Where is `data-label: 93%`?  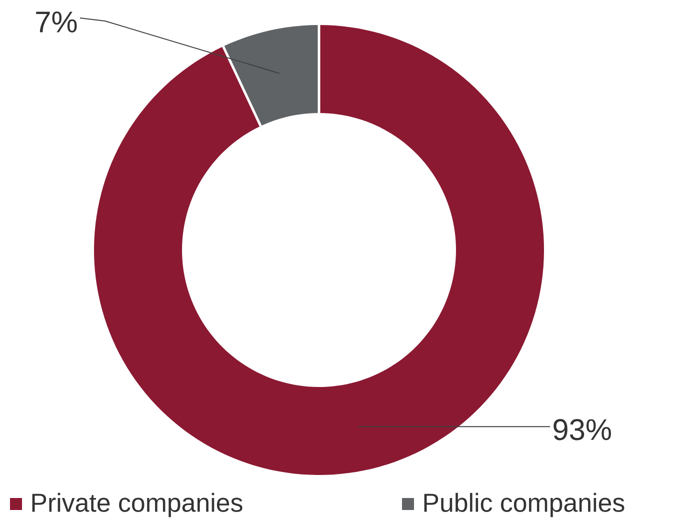
data-label: 93% is located at coordinates (582, 429).